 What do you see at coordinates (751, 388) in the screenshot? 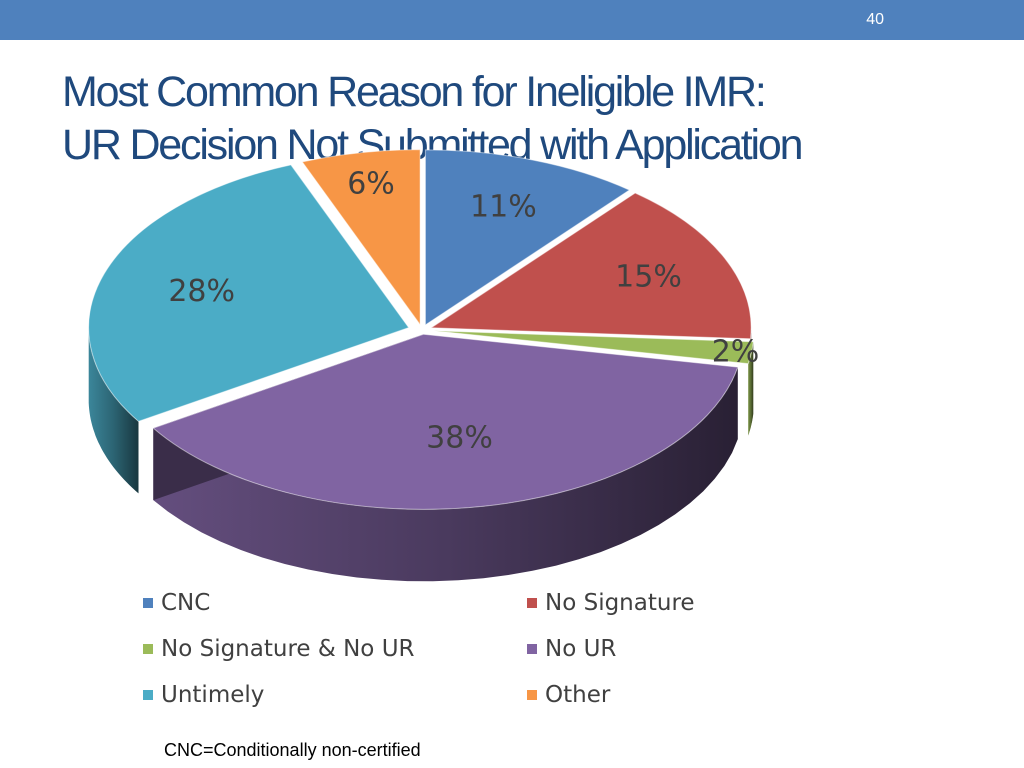
I see `pie-slice-side-no-signature-and-no-ur` at bounding box center [751, 388].